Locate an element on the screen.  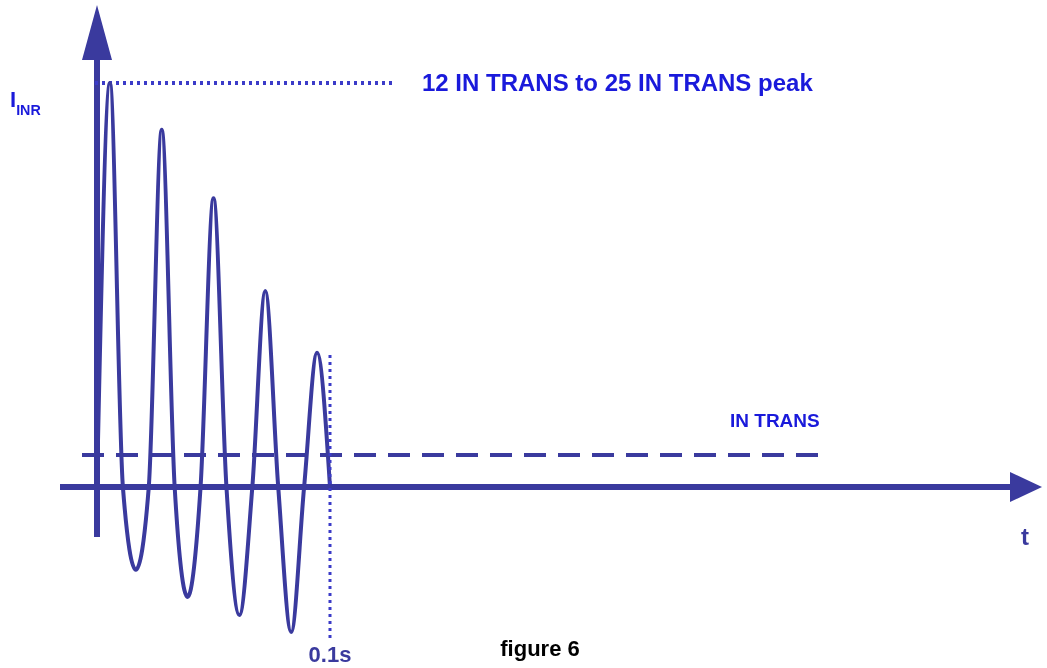
text: 0.1s is located at coordinates (330, 654).